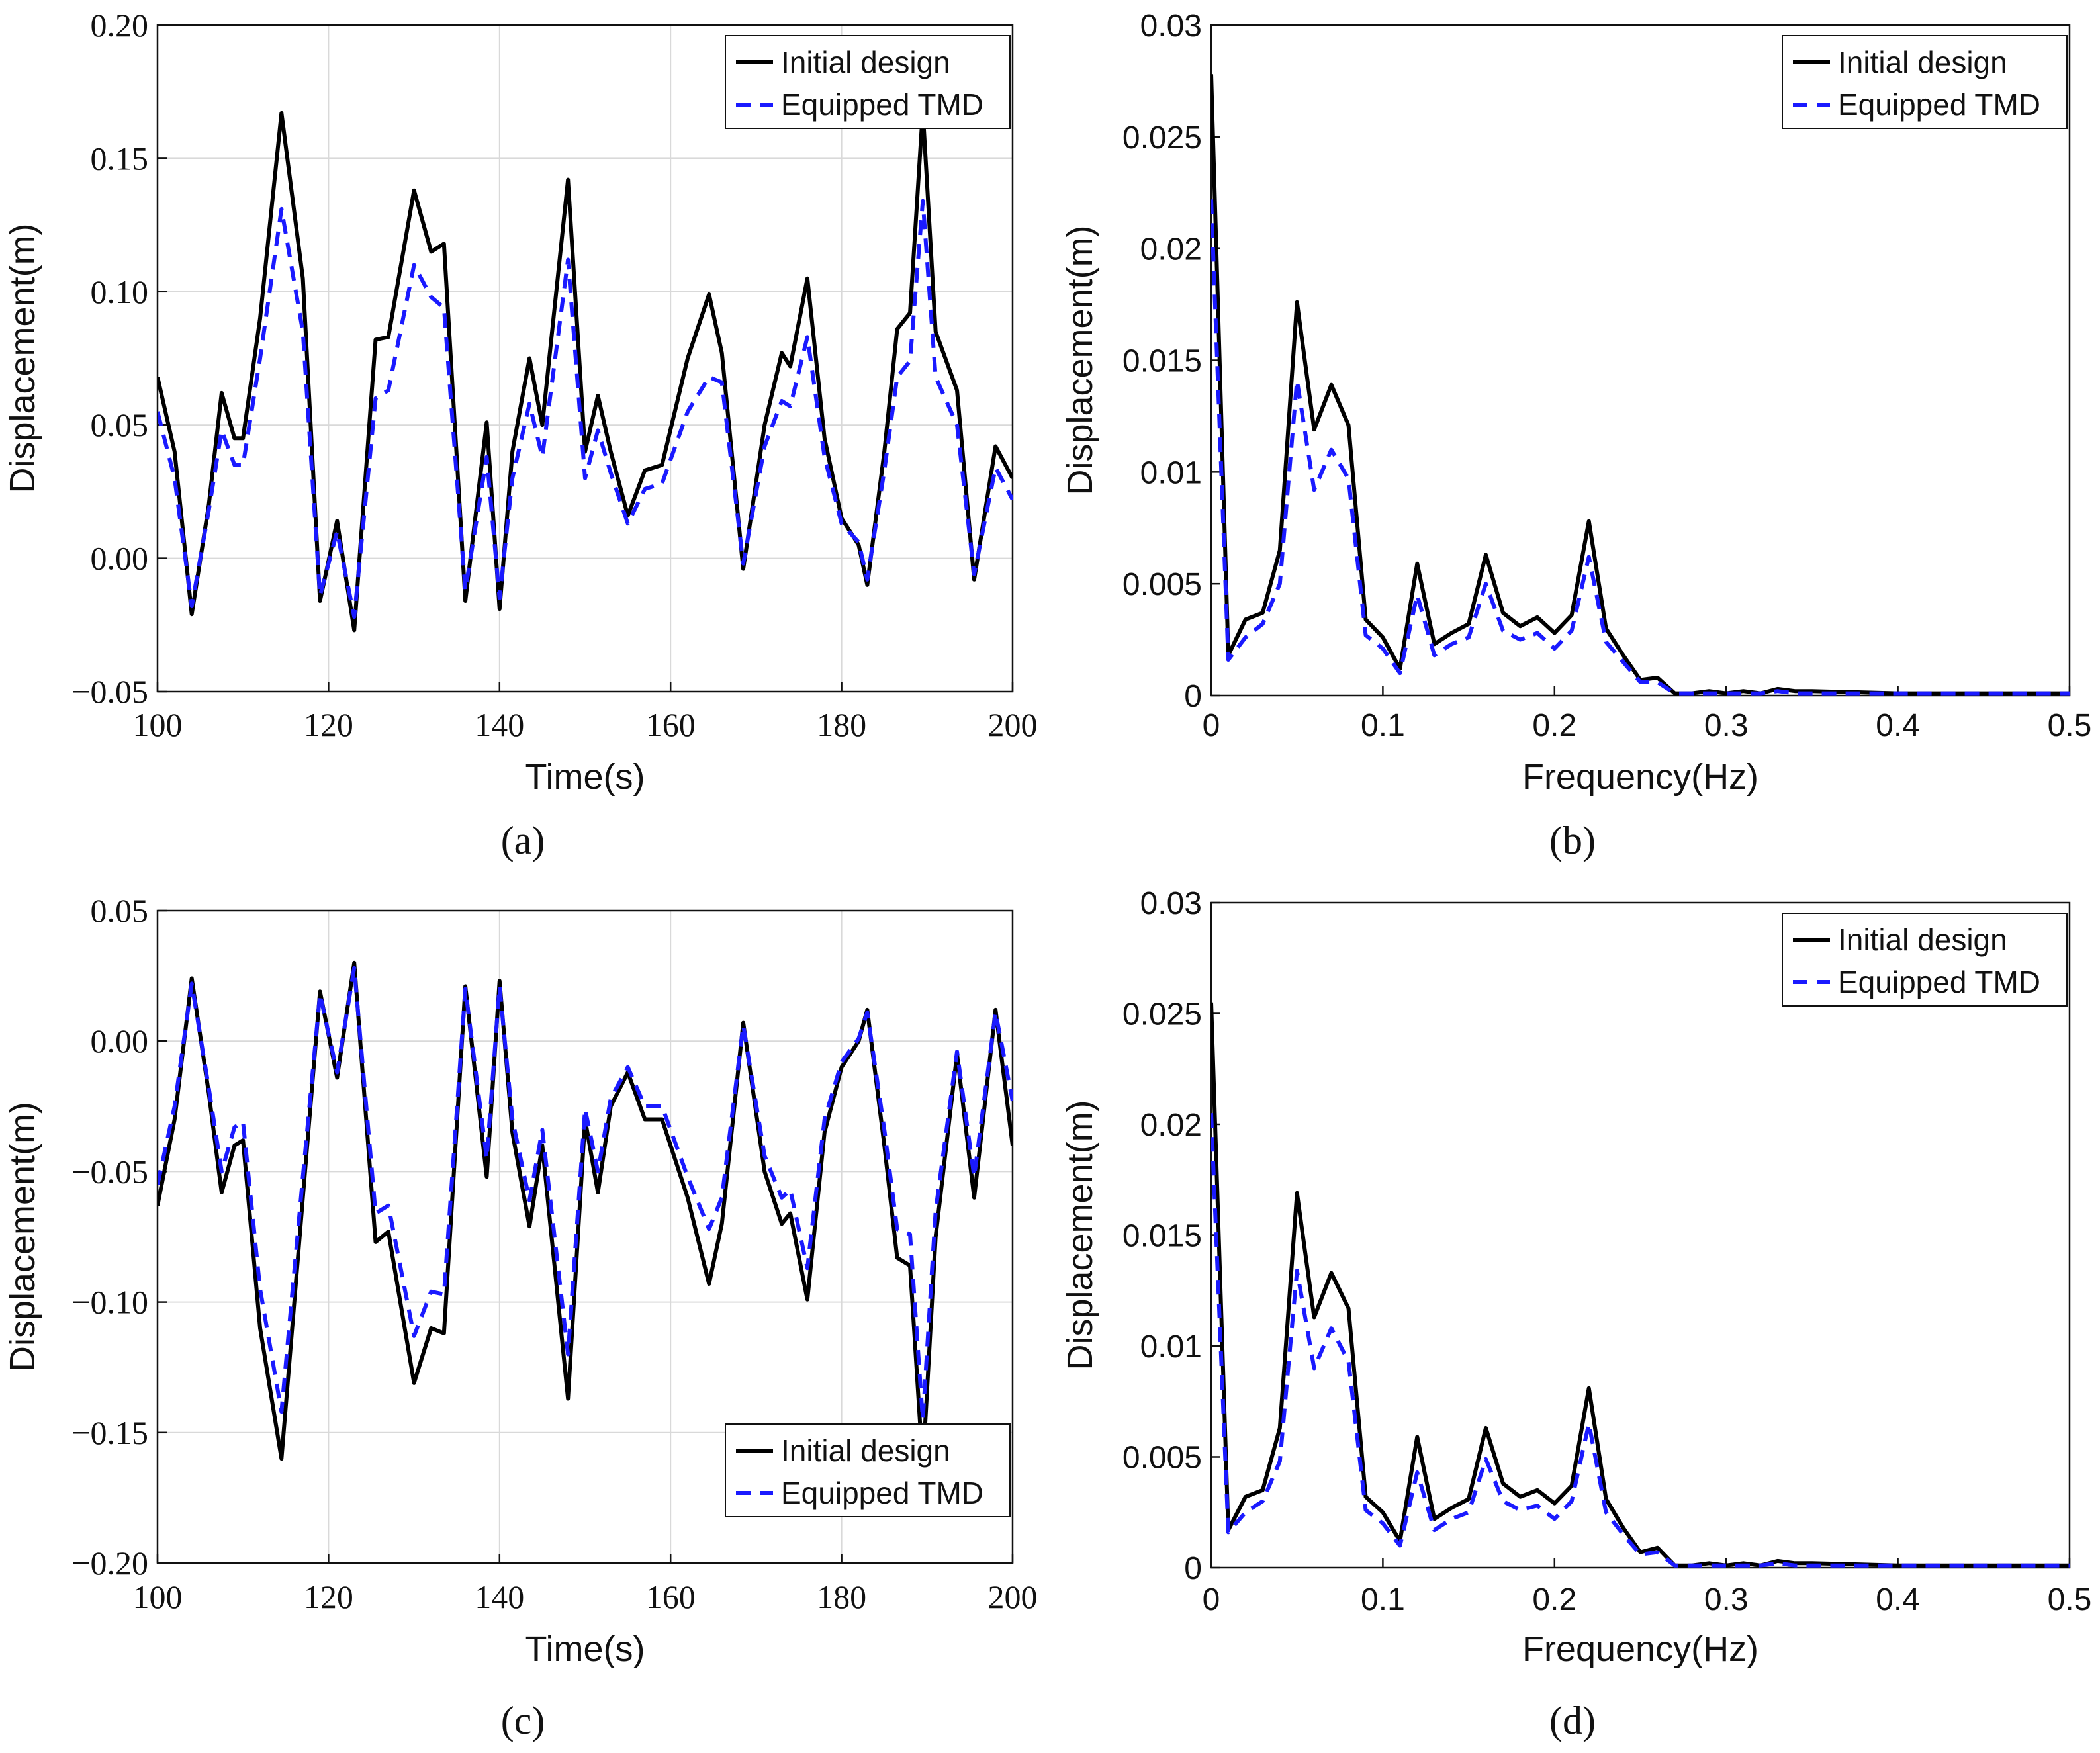  What do you see at coordinates (1572, 841) in the screenshot?
I see `panel-caption: (b)` at bounding box center [1572, 841].